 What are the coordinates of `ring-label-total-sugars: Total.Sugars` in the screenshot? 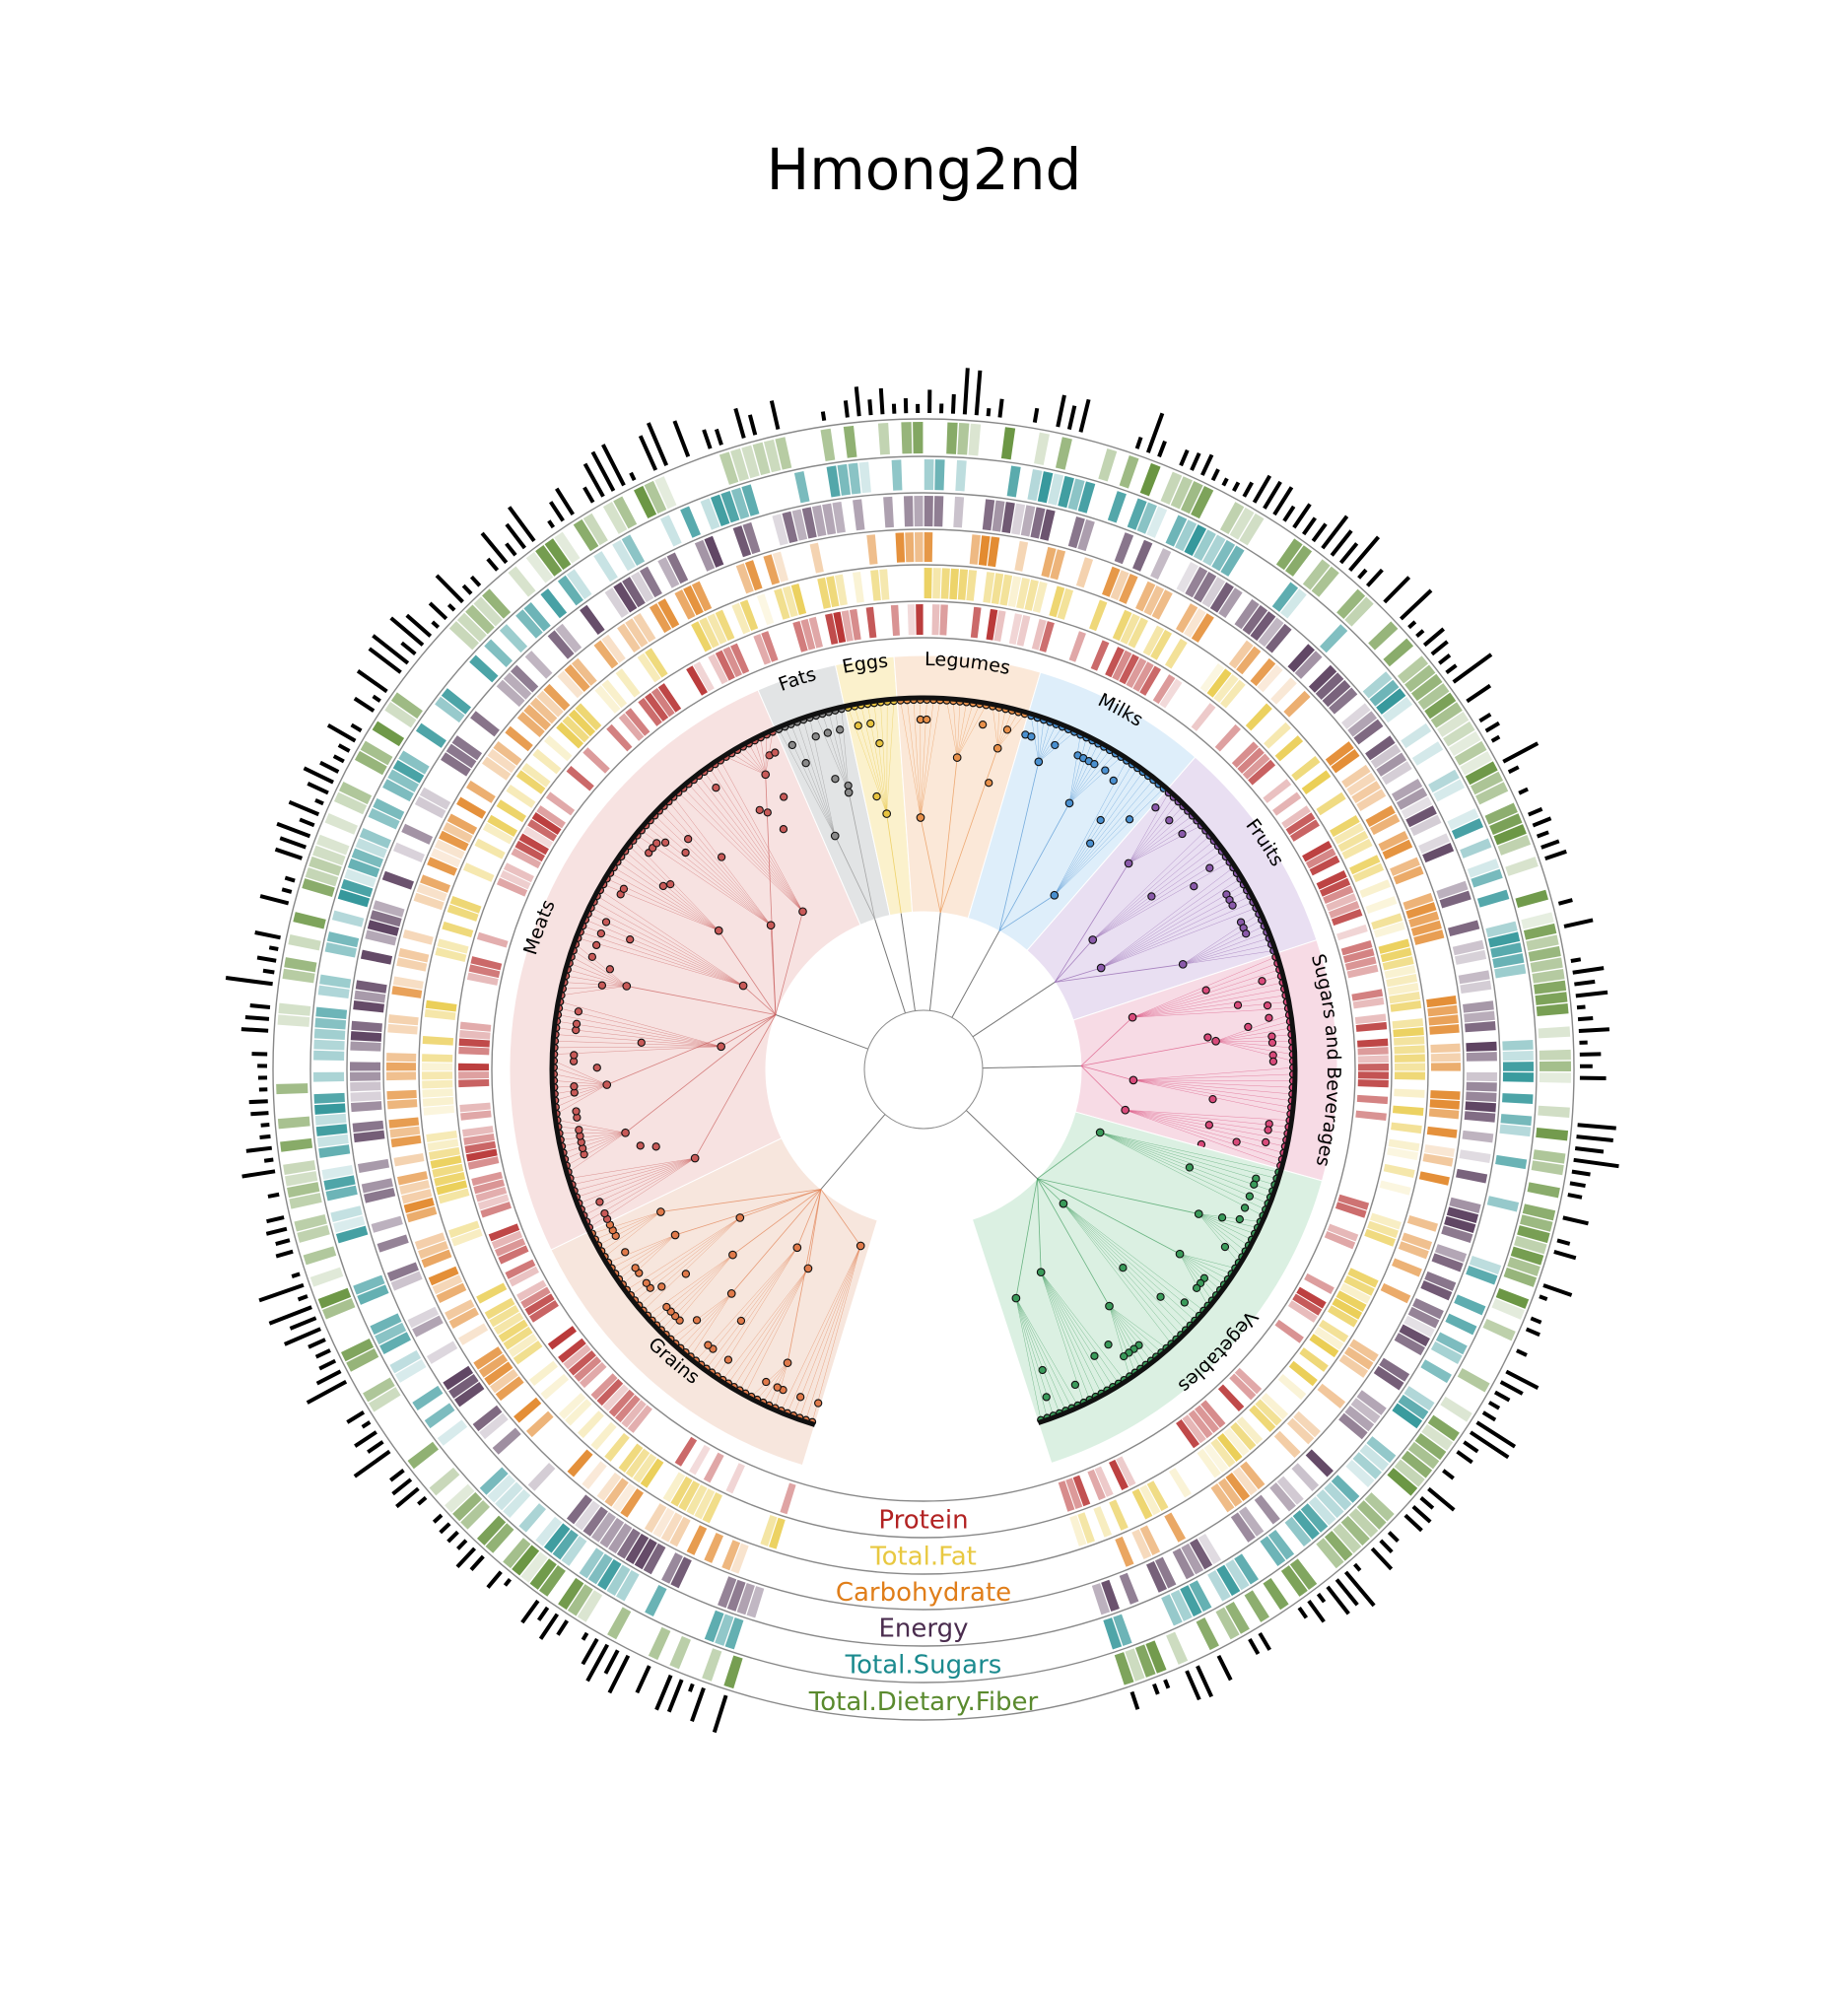 It's located at (923, 1666).